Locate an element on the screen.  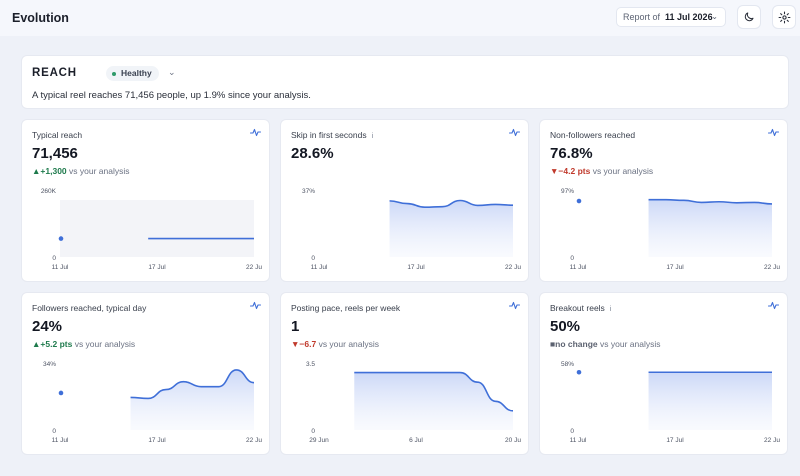
metric-title-text: Non-followers reached is located at coordinates (593, 135).